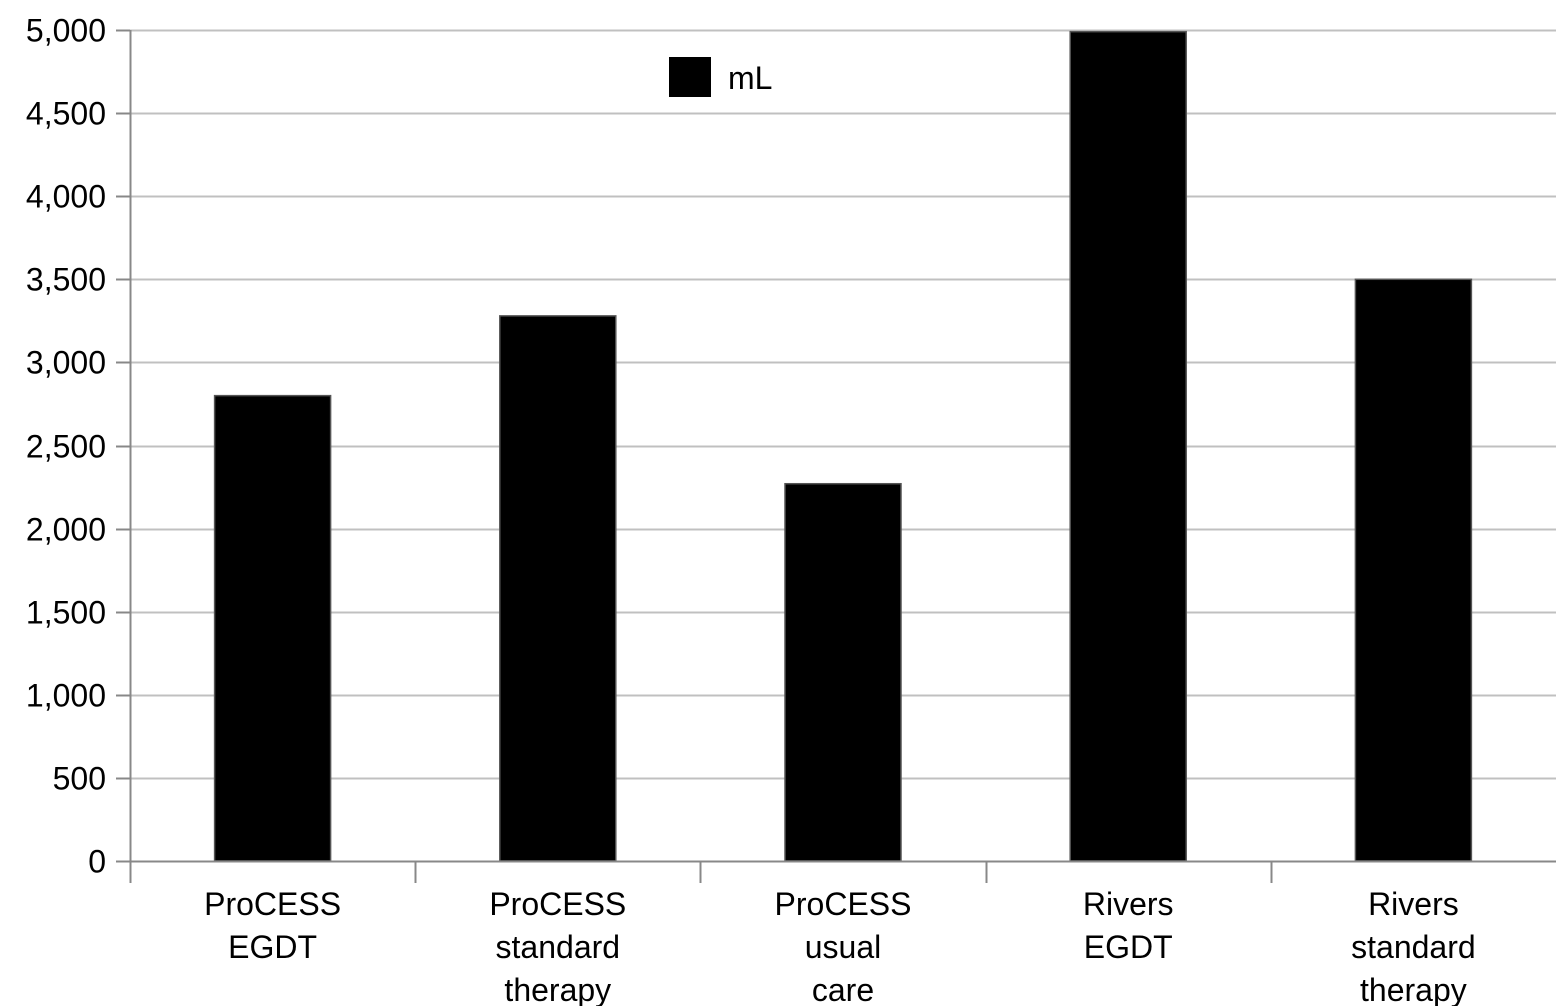 Image resolution: width=1556 pixels, height=1006 pixels. Describe the element at coordinates (66, 447) in the screenshot. I see `y-tick-label: 2,500` at that location.